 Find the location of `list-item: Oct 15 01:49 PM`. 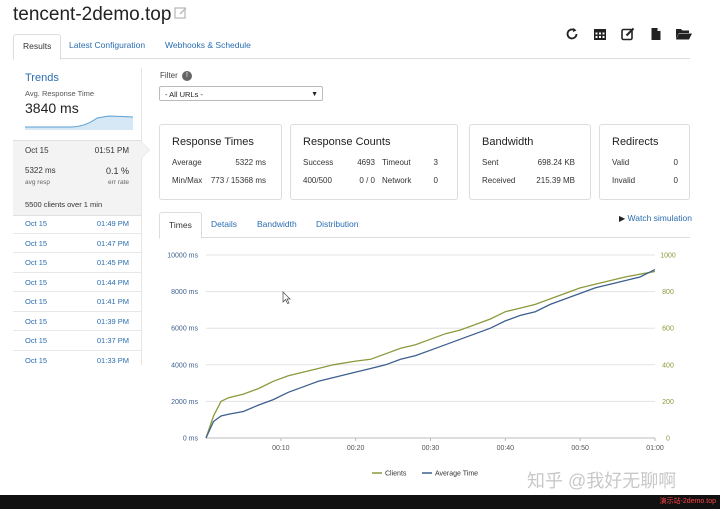

list-item: Oct 15 01:49 PM is located at coordinates (77, 224).